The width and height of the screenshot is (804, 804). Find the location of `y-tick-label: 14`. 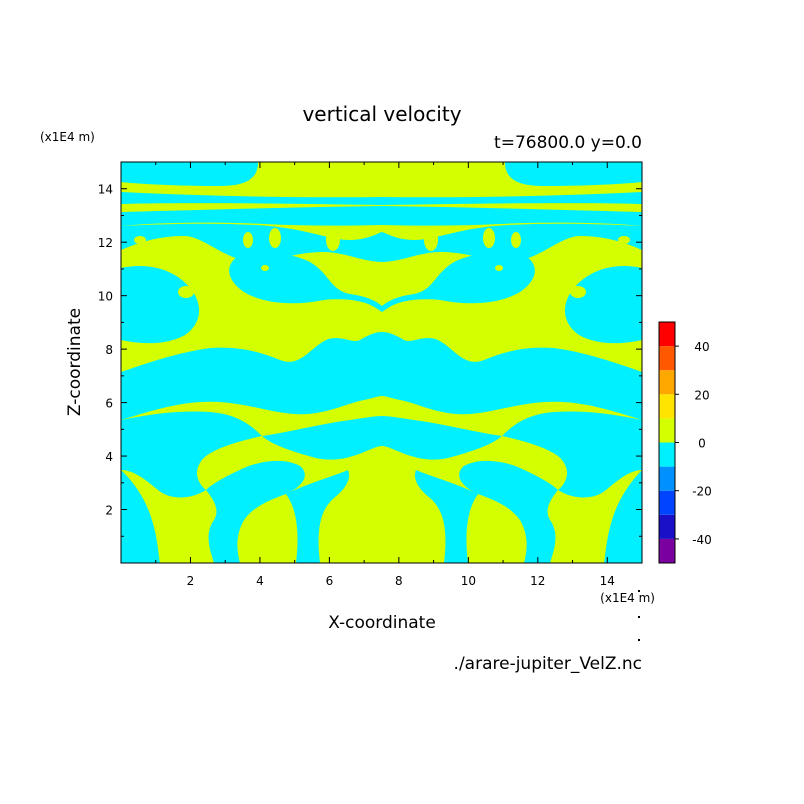

y-tick-label: 14 is located at coordinates (105, 190).